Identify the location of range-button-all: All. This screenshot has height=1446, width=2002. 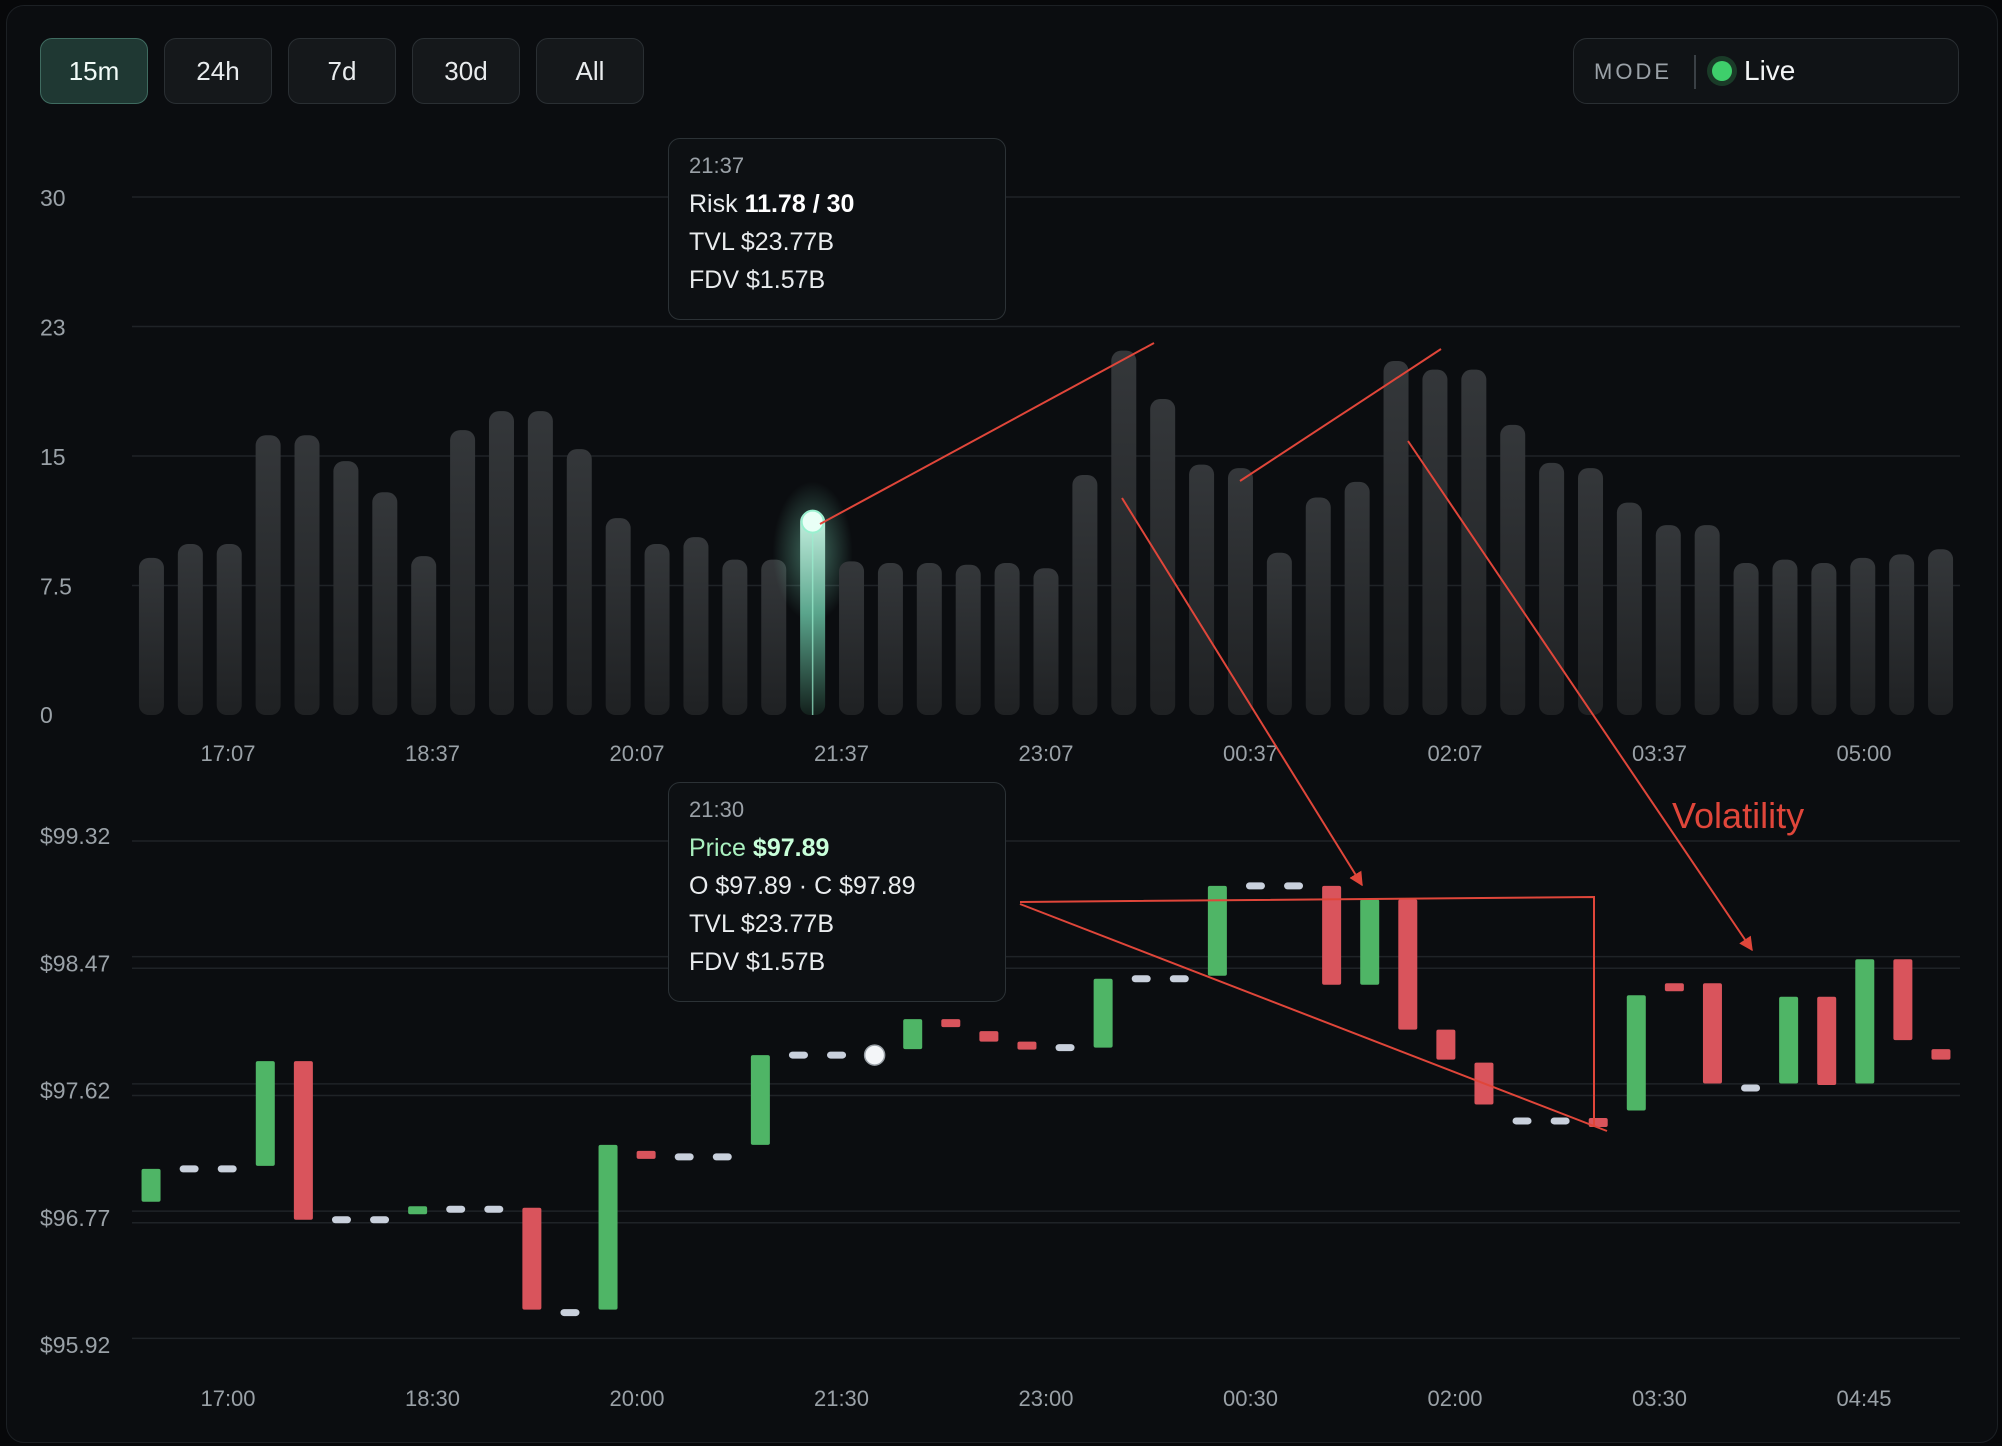
(590, 71).